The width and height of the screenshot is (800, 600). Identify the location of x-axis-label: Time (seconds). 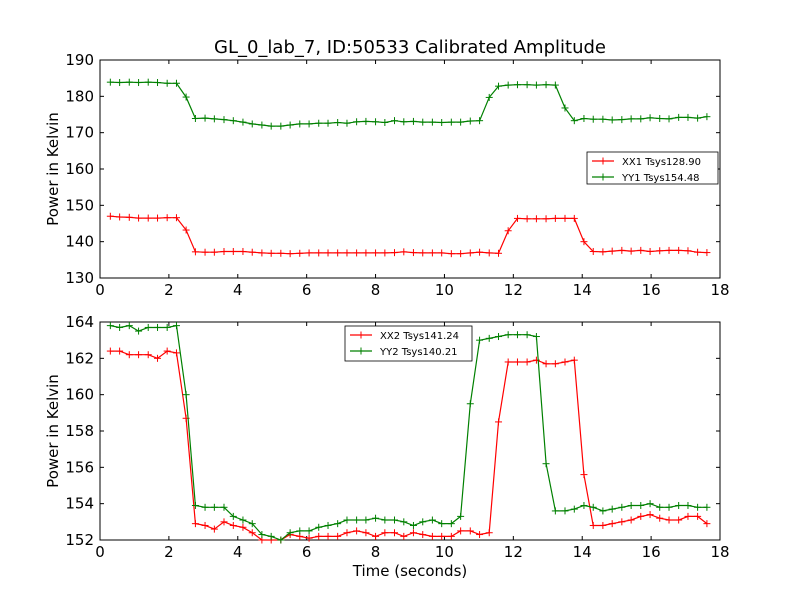
(410, 571).